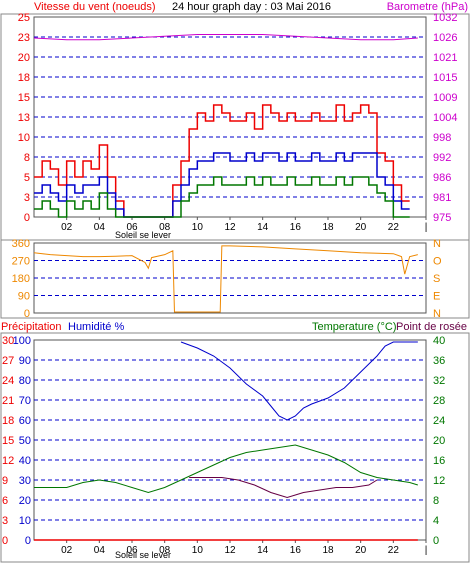 The image size is (471, 566). I want to click on precip-tick-label: 21, so click(8, 401).